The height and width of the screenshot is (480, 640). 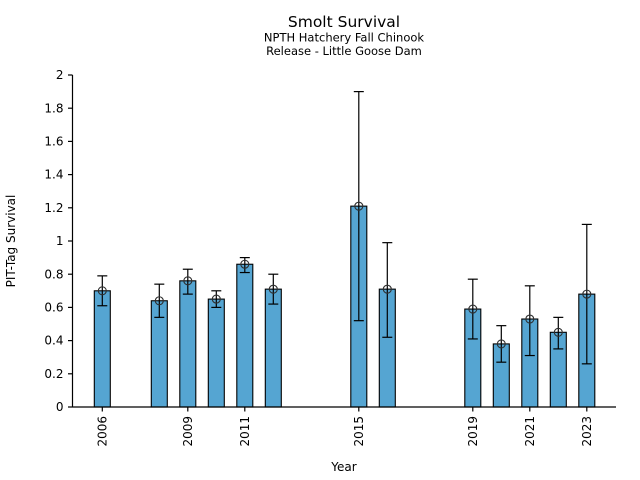 What do you see at coordinates (102, 349) in the screenshot?
I see `bar-2006` at bounding box center [102, 349].